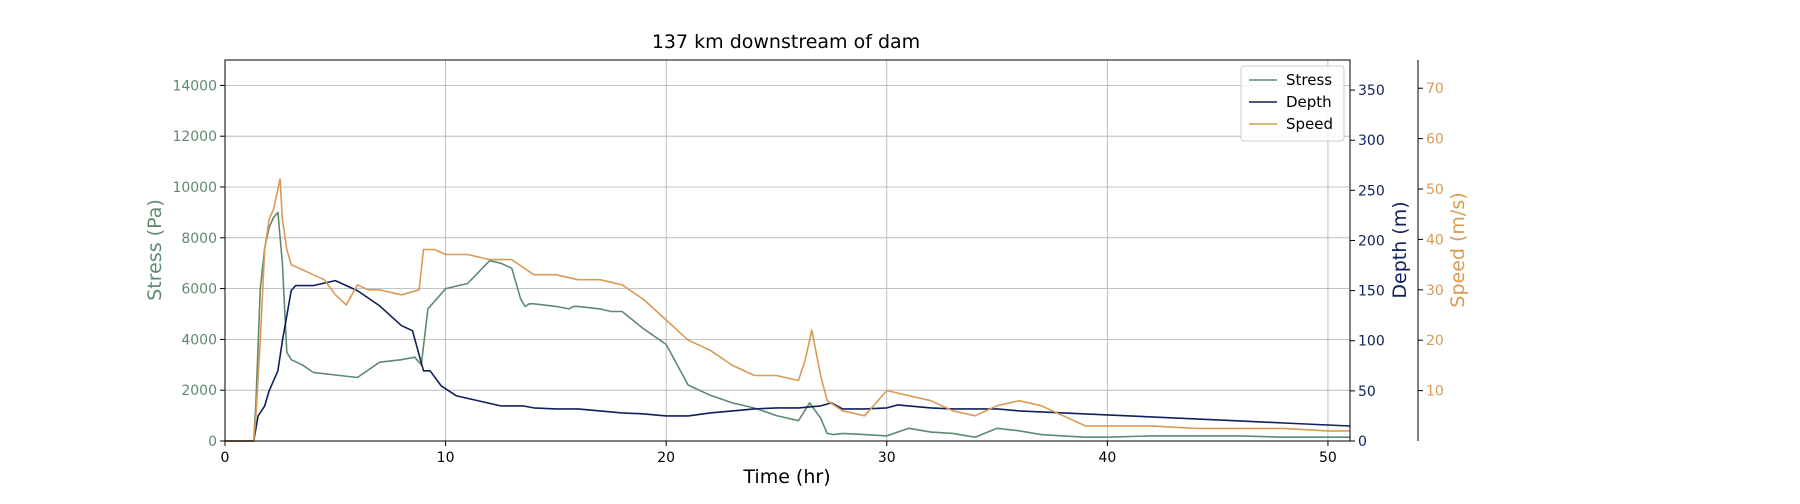 Image resolution: width=1800 pixels, height=504 pixels. Describe the element at coordinates (1367, 392) in the screenshot. I see `depth-tick-label: 50` at that location.